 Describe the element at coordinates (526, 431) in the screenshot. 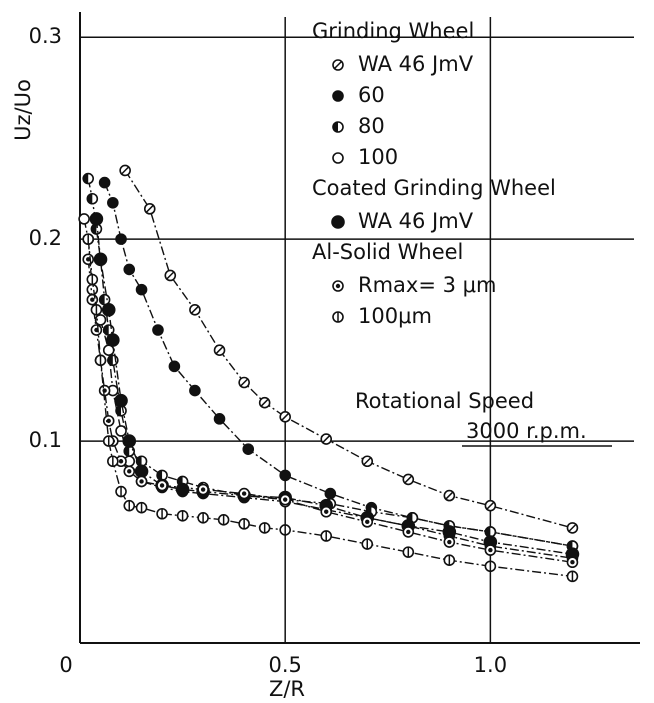

I see `annotation: 3000 r.p.m.` at that location.